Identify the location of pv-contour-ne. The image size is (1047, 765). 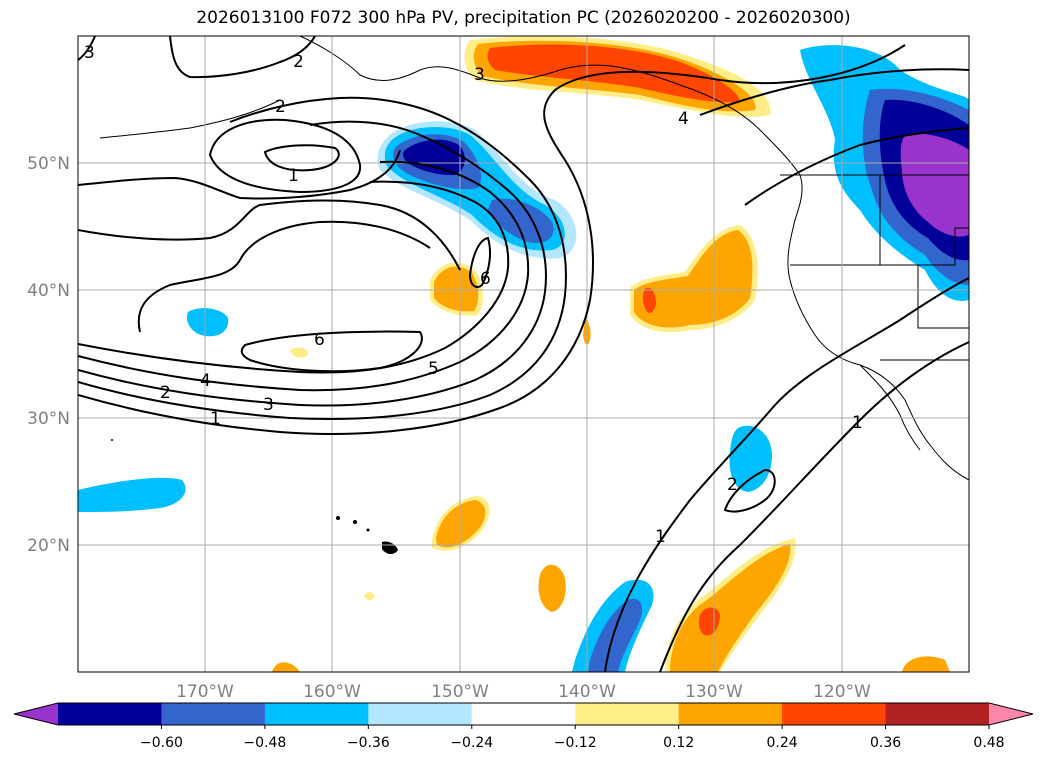
(834, 92).